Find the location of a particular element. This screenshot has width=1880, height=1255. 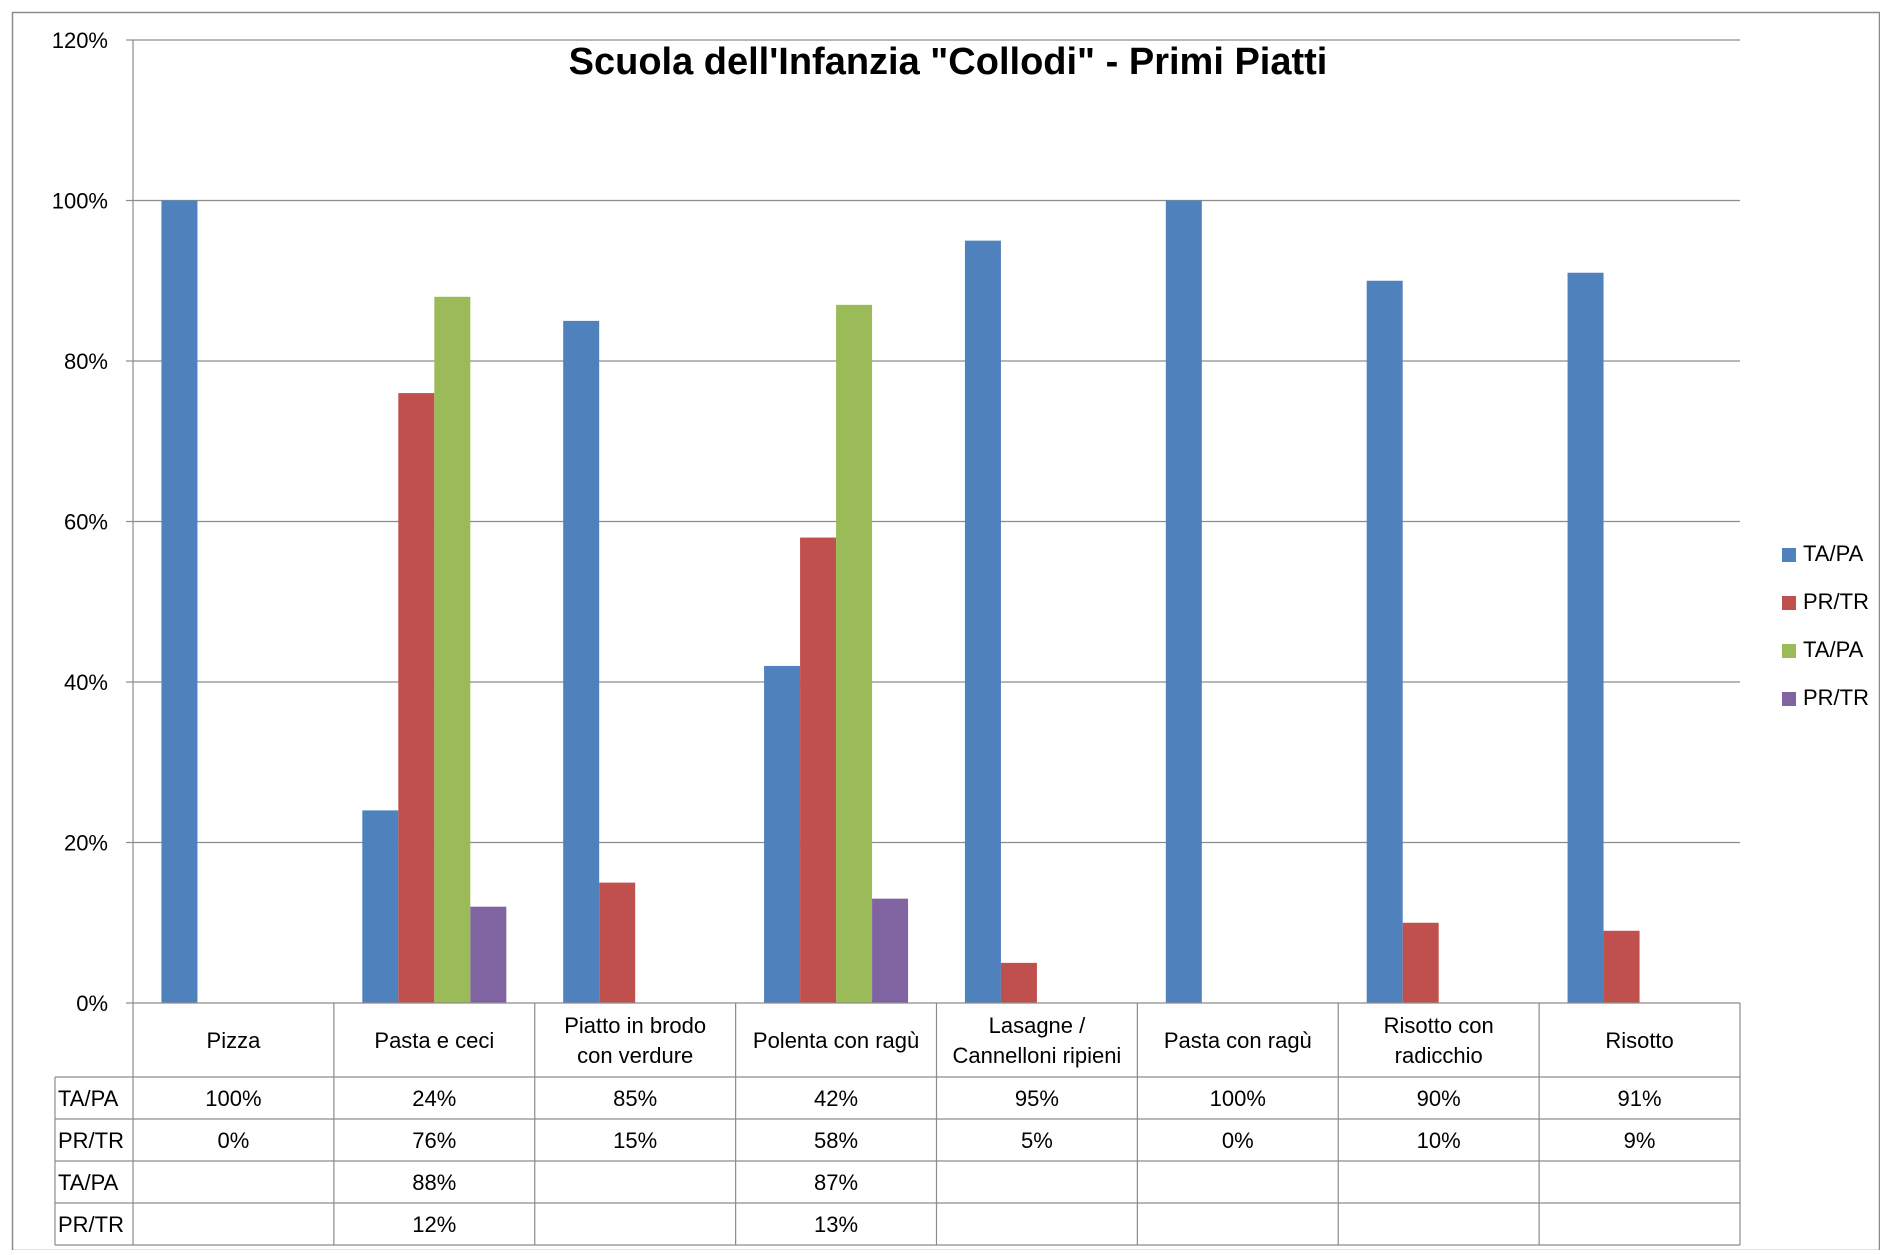

data-label: 76% is located at coordinates (434, 1140).